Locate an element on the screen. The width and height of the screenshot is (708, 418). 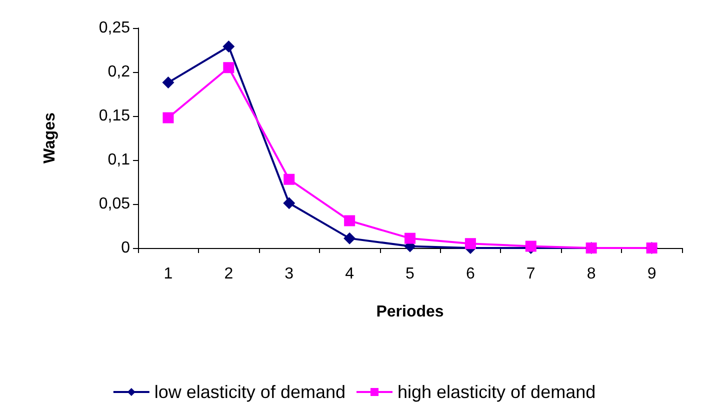
x-axis-title: Periodes is located at coordinates (410, 312).